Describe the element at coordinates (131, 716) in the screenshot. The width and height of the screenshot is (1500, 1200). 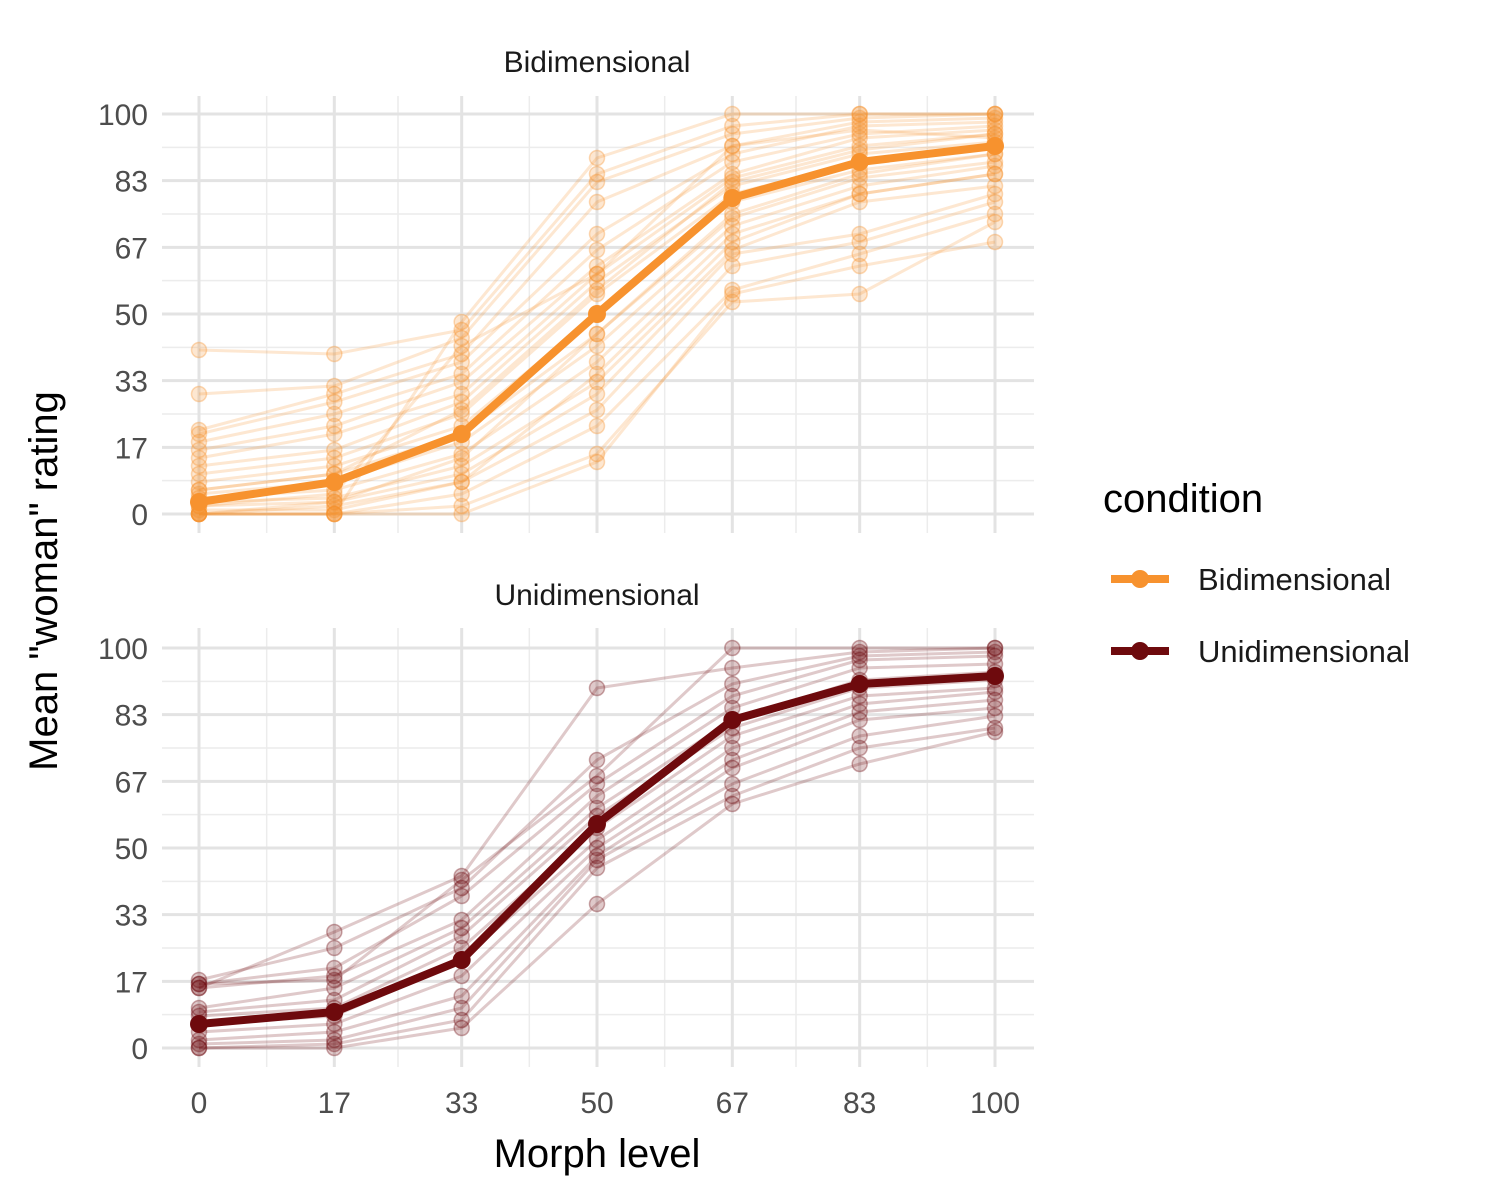
I see `y-tick-label: 83` at that location.